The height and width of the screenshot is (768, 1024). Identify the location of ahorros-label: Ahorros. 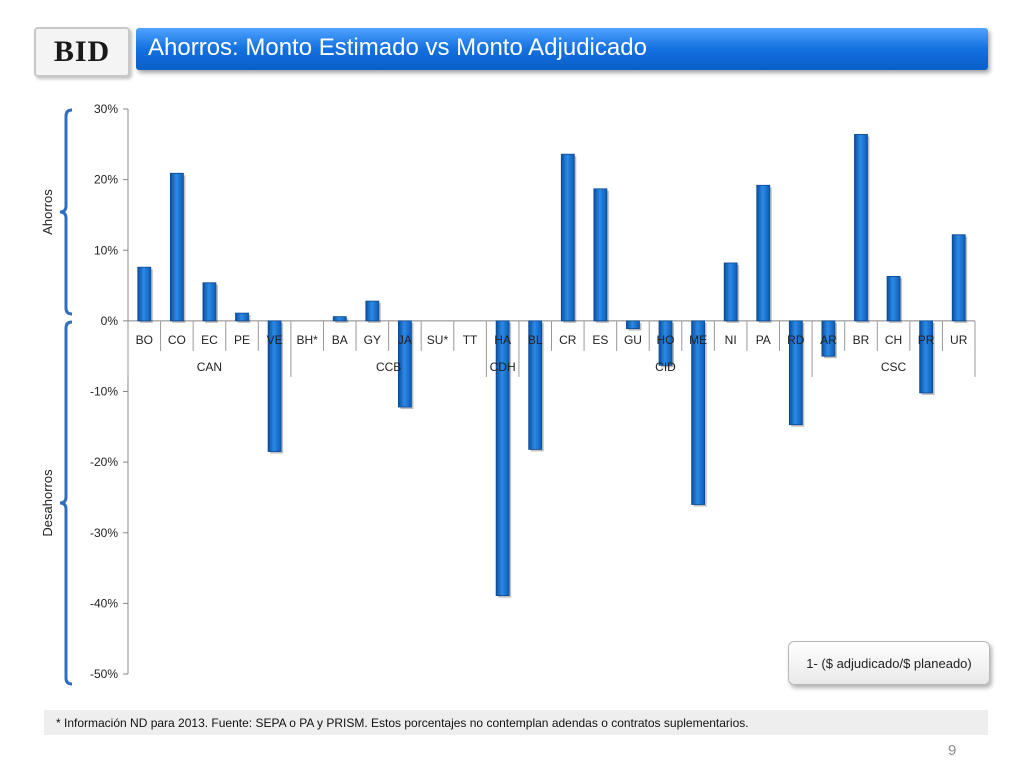
(47, 212).